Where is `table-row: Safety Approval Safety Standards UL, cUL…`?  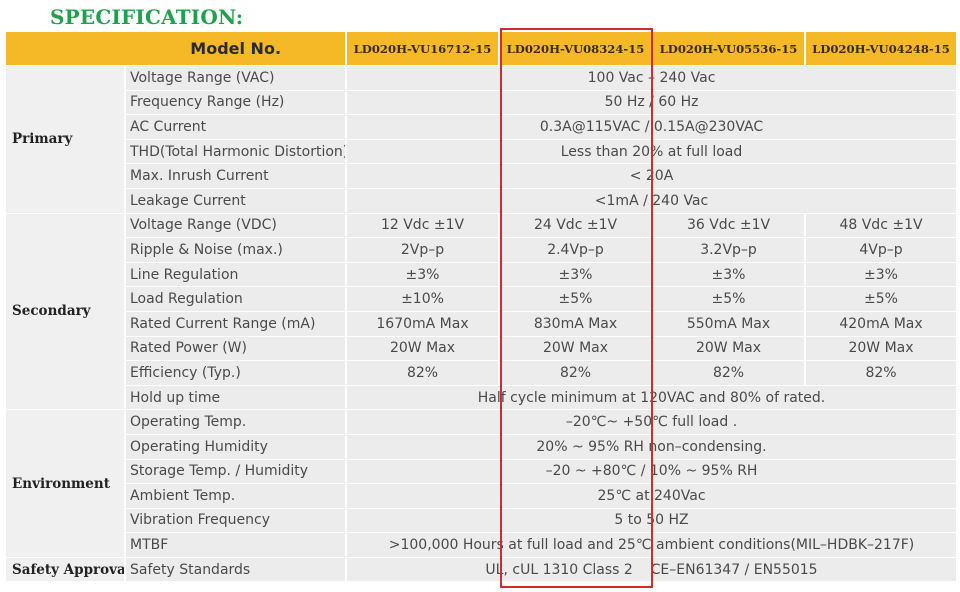 table-row: Safety Approval Safety Standards UL, cUL… is located at coordinates (482, 570).